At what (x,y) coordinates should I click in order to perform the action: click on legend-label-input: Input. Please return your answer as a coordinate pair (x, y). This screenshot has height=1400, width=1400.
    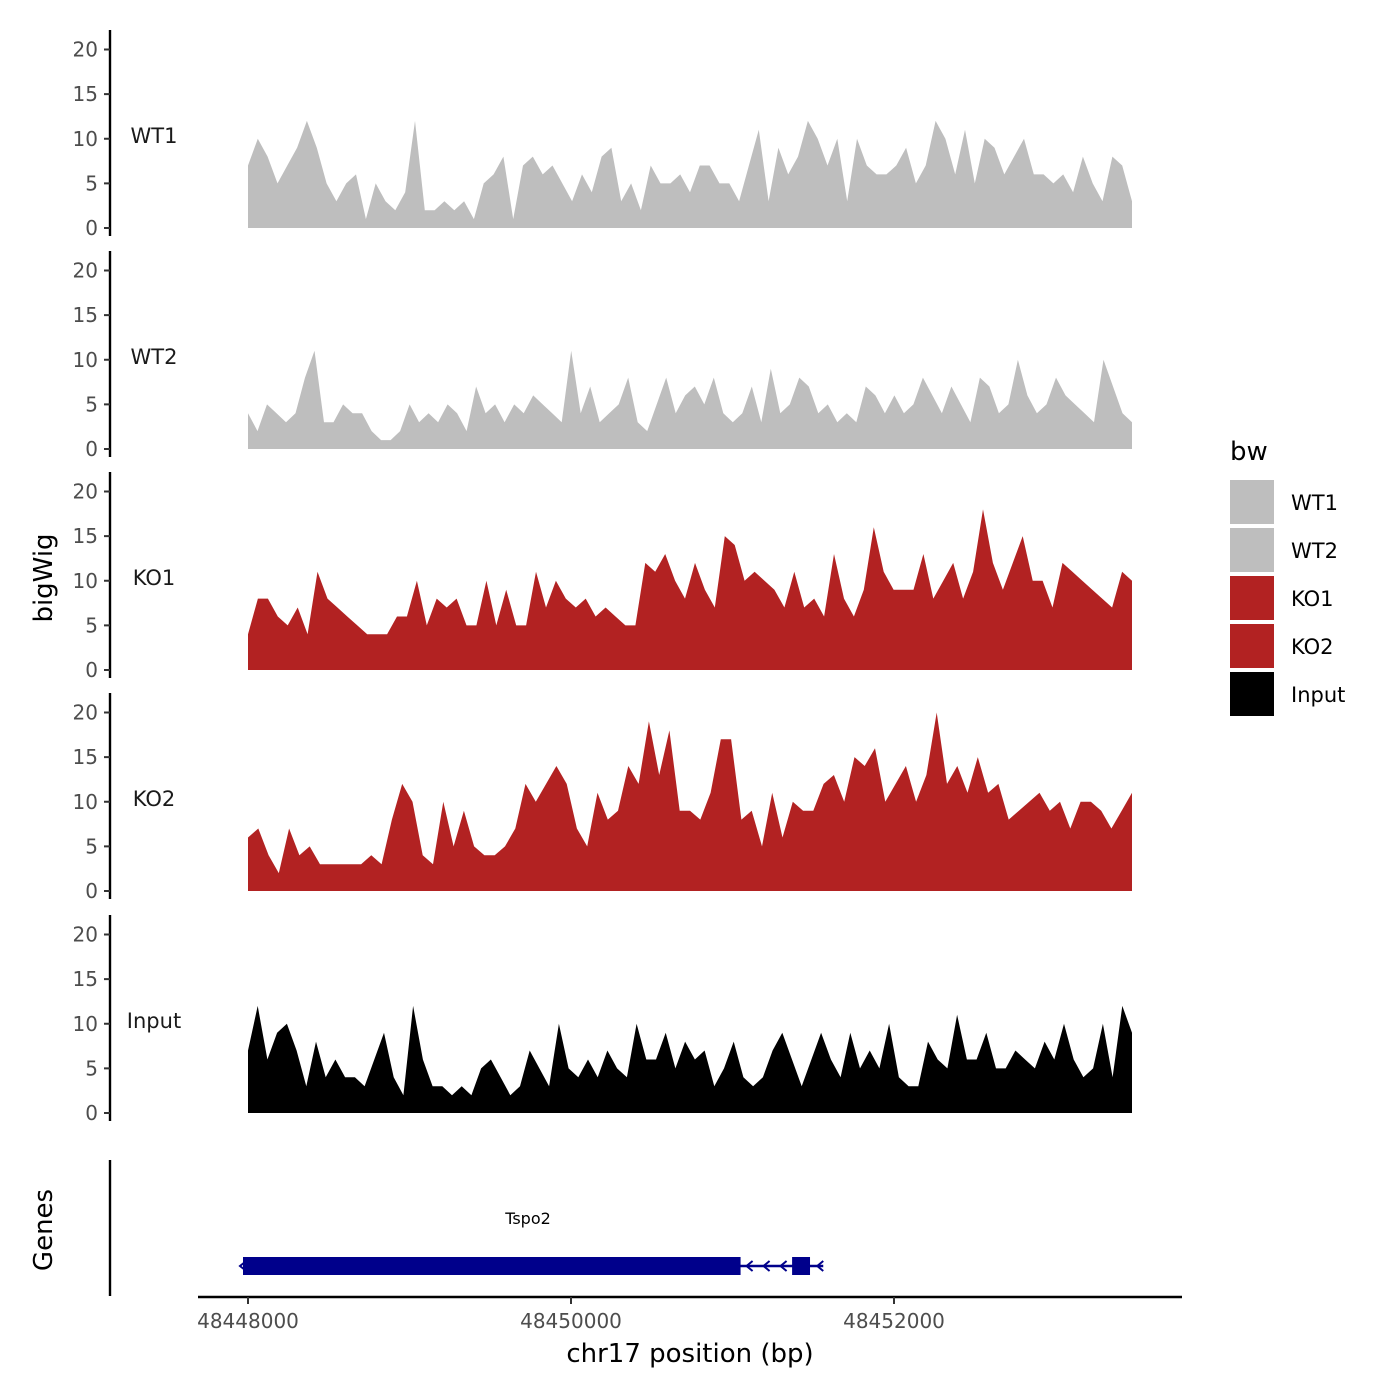
    Looking at the image, I should click on (1318, 695).